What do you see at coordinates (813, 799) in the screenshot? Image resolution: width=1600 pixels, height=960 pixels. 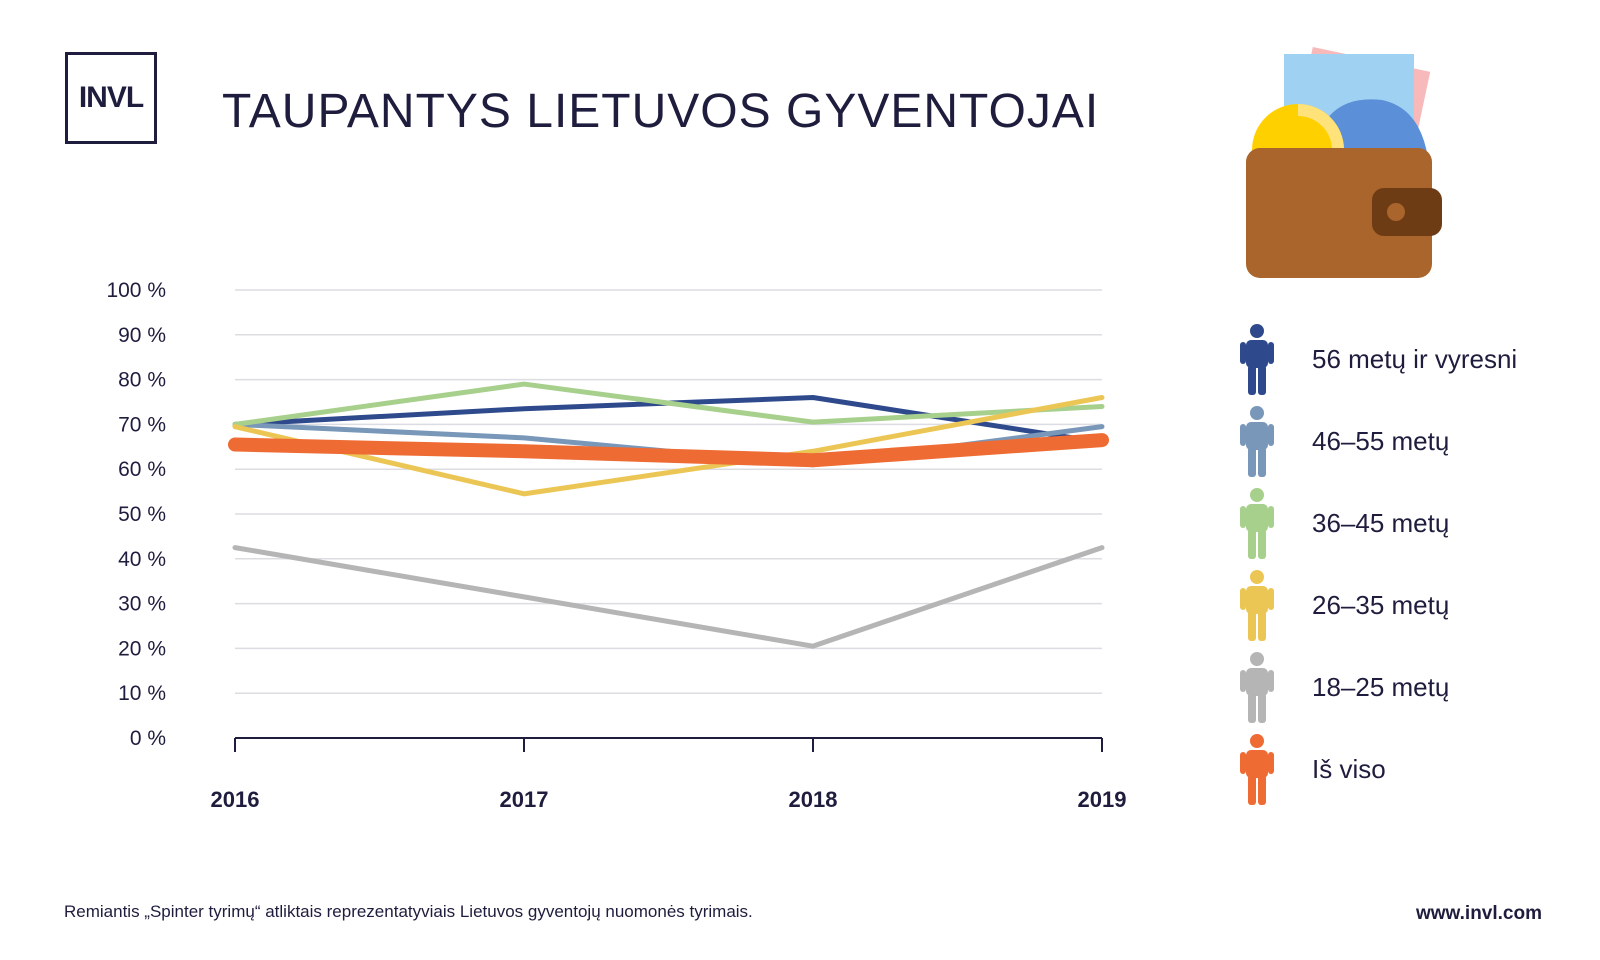 I see `x-tick-label: 2018` at bounding box center [813, 799].